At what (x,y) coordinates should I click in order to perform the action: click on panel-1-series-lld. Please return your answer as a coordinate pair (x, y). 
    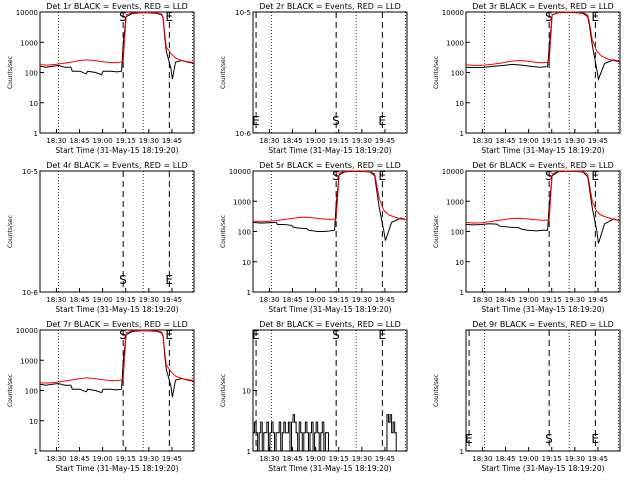
    Looking at the image, I should click on (117, 38).